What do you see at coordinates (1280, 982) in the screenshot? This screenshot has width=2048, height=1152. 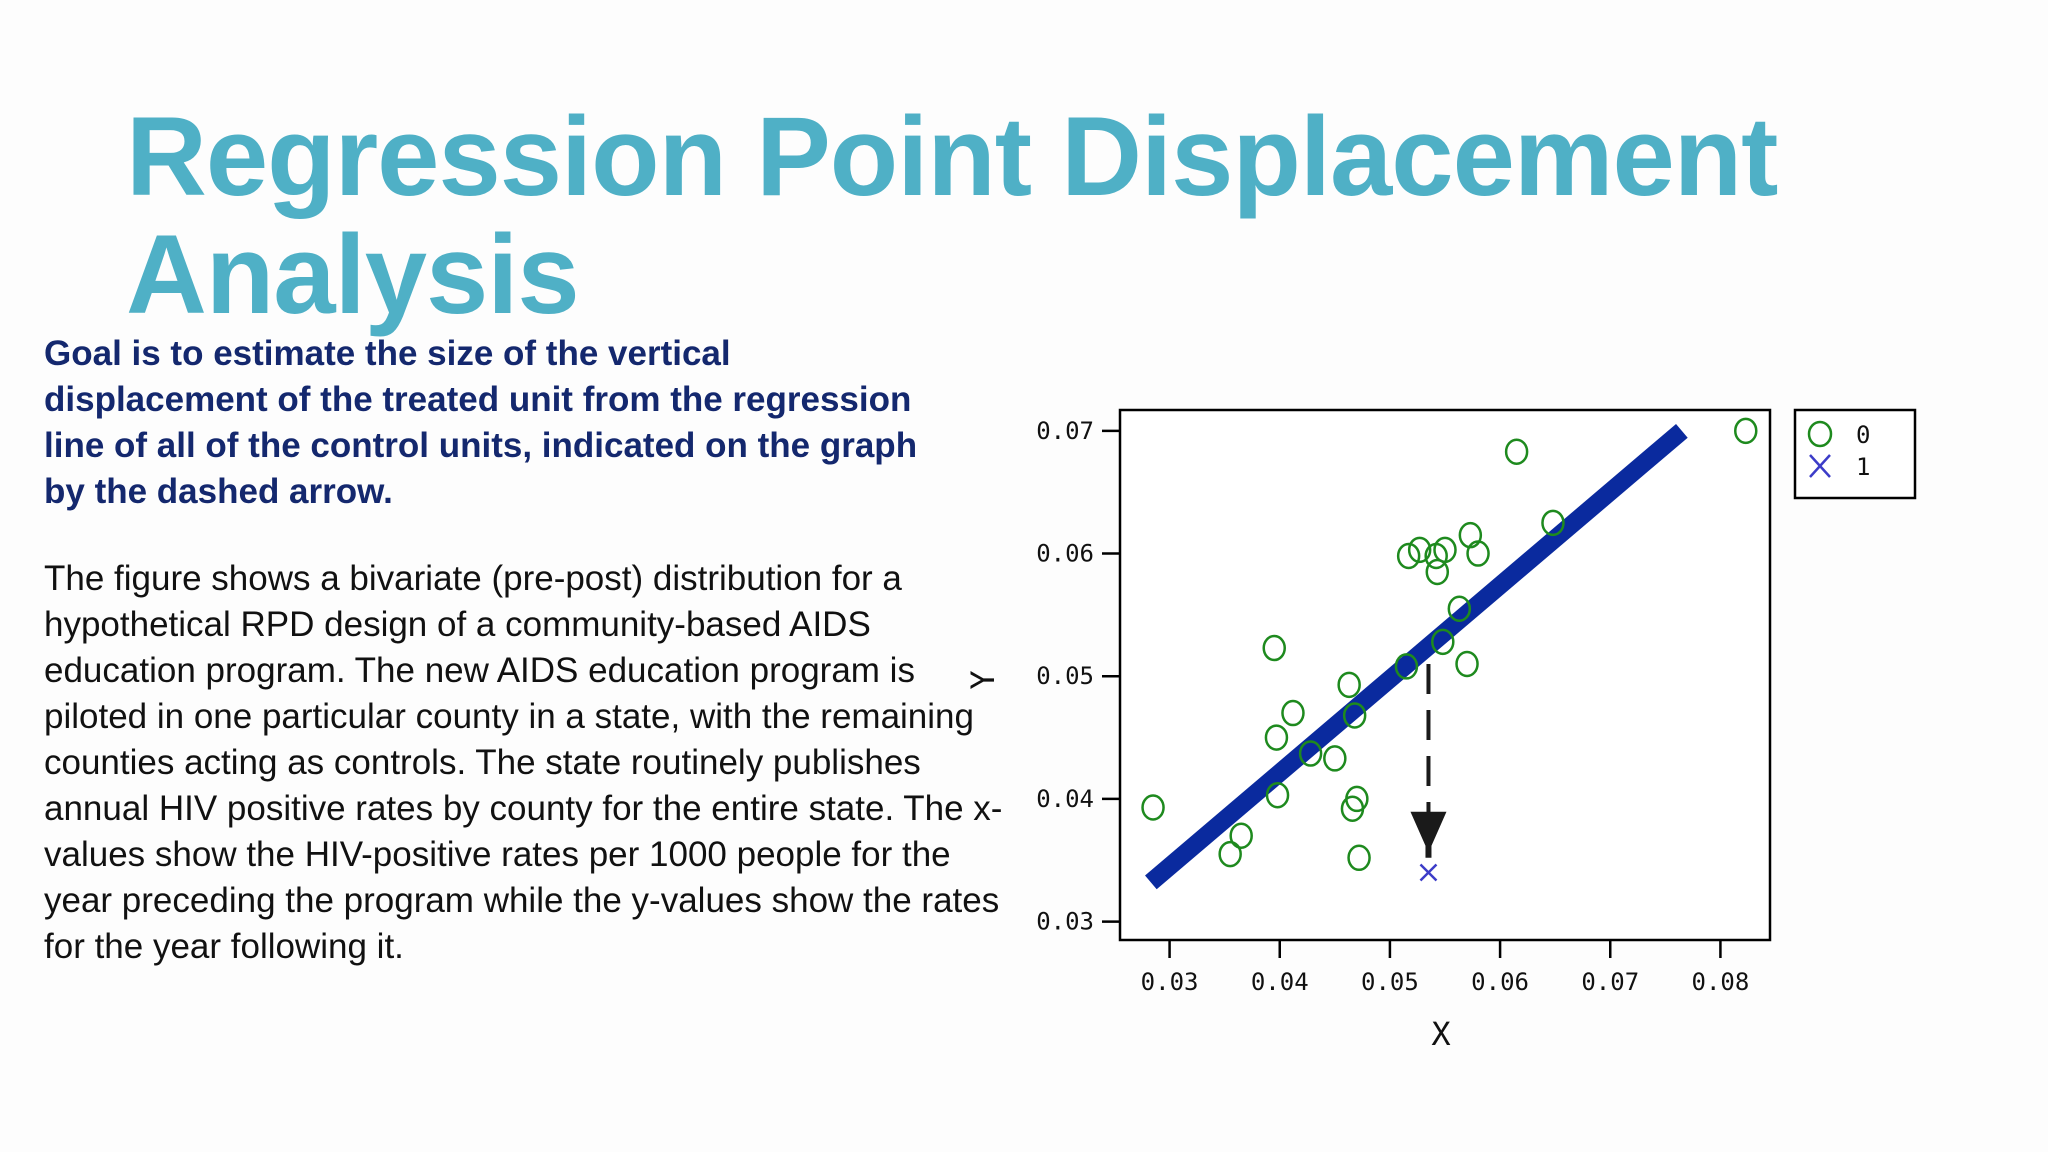 I see `x-tick-label: 0.04` at bounding box center [1280, 982].